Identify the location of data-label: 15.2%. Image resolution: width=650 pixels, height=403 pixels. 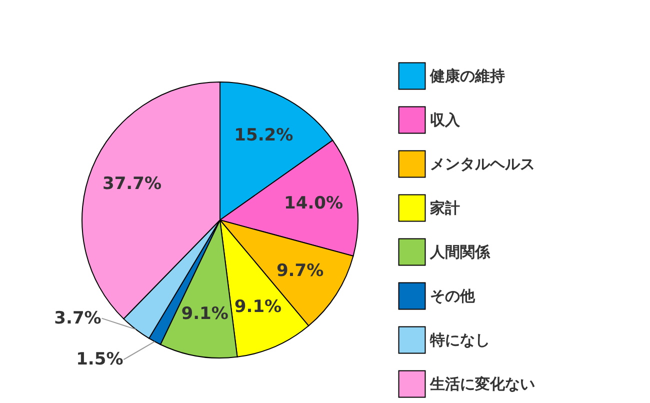
(264, 136).